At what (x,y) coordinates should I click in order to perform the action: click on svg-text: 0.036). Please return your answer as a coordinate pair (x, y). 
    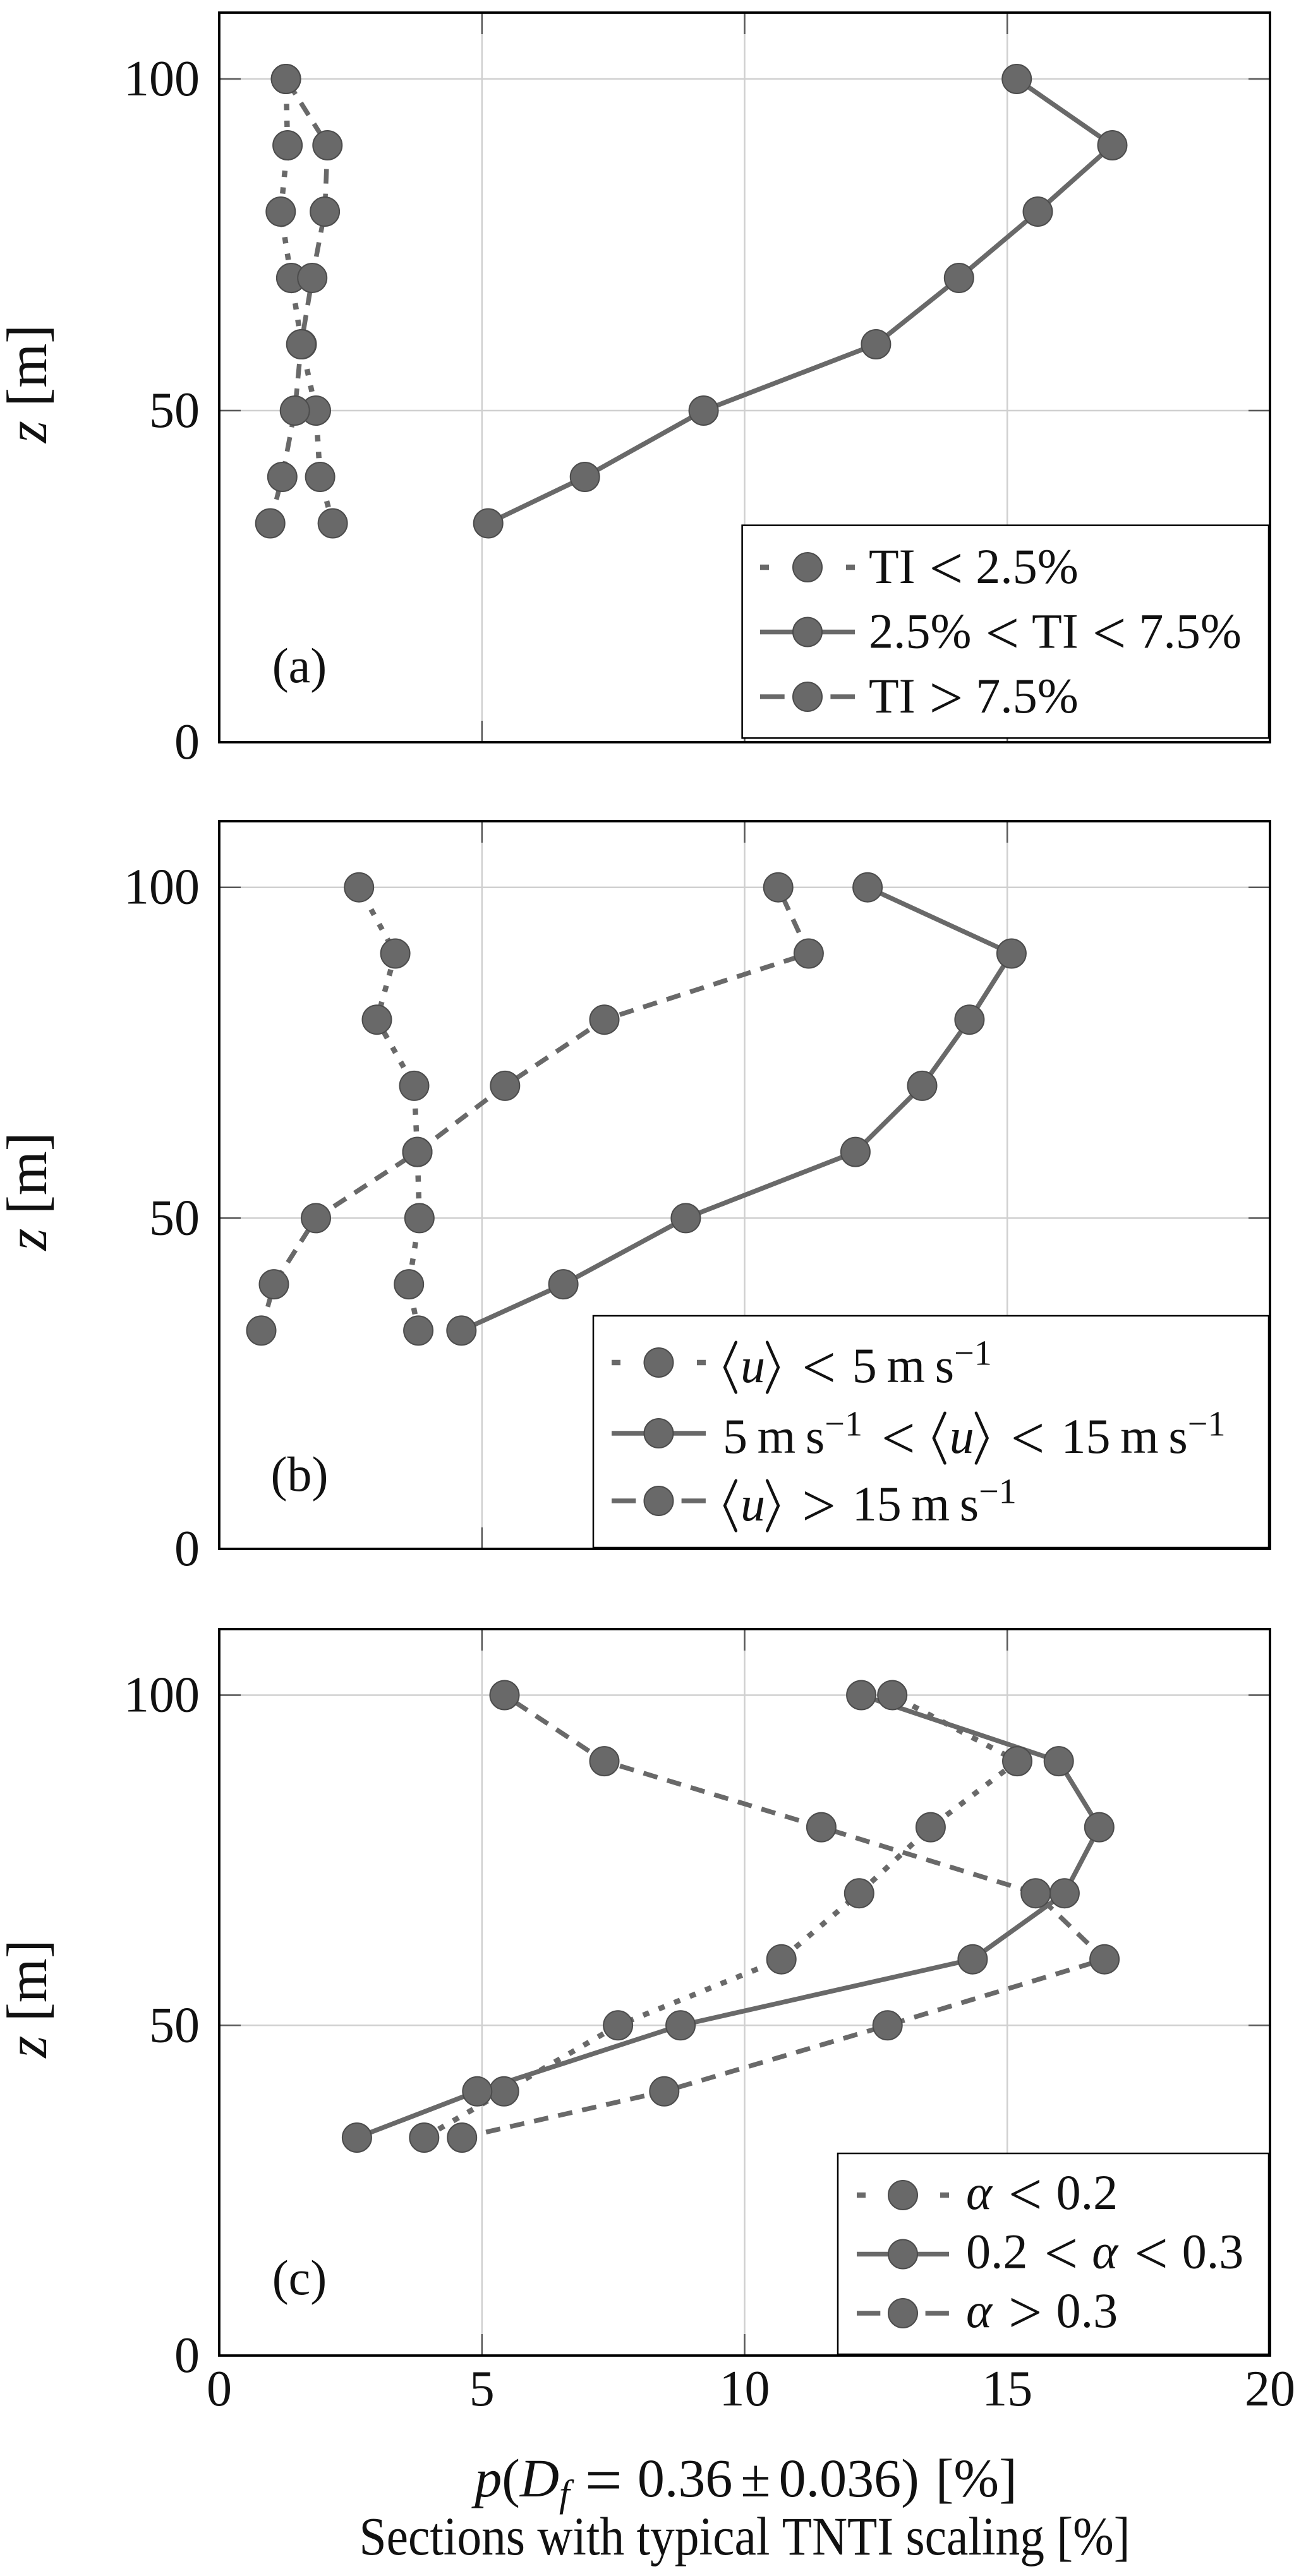
    Looking at the image, I should click on (849, 2478).